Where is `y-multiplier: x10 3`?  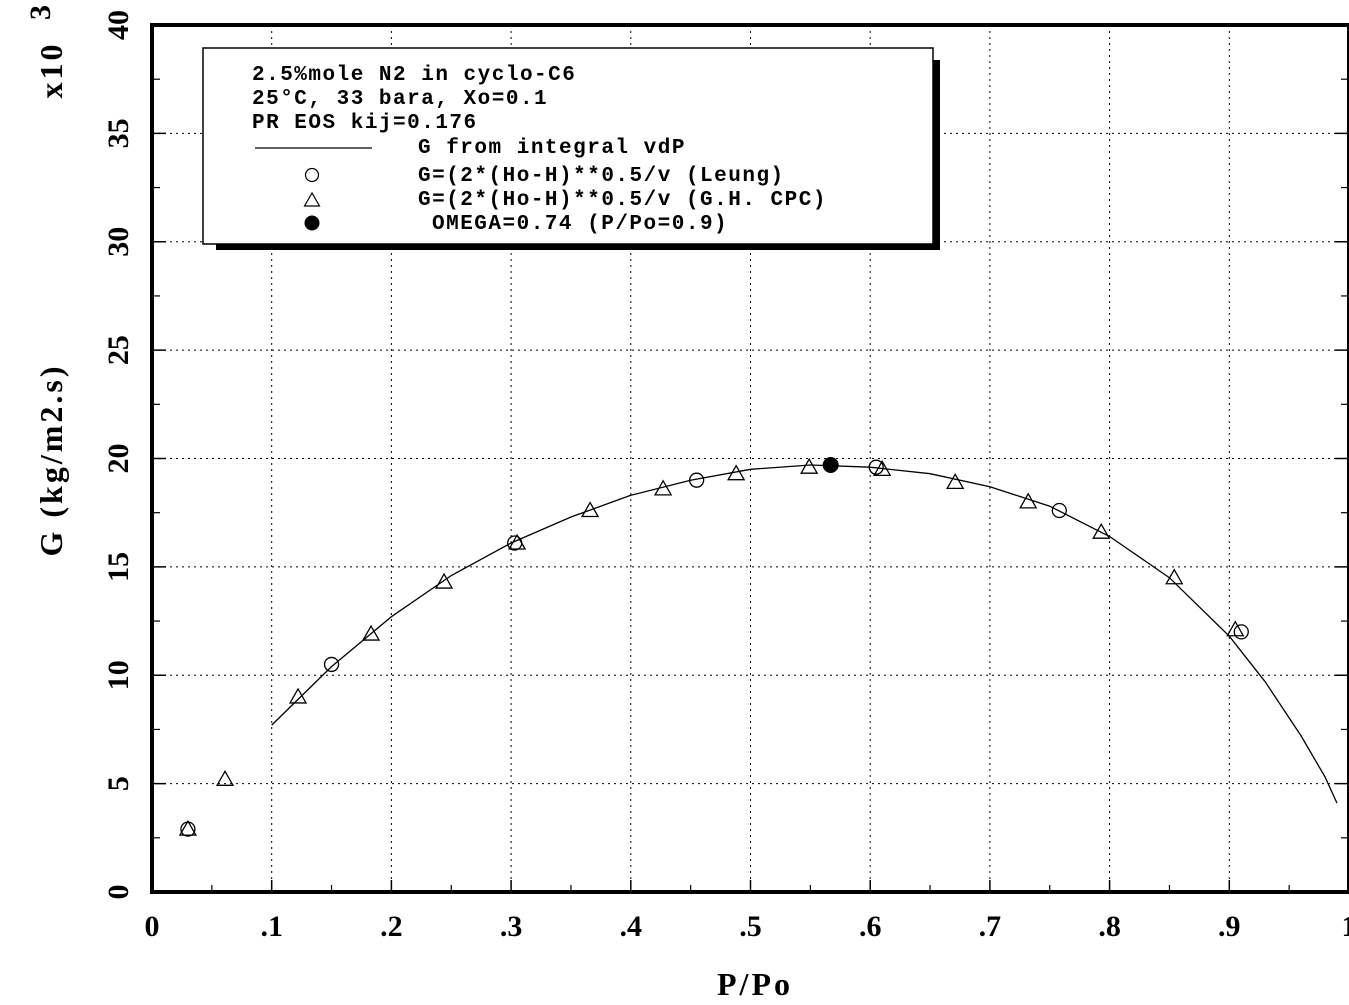 y-multiplier: x10 3 is located at coordinates (46, 52).